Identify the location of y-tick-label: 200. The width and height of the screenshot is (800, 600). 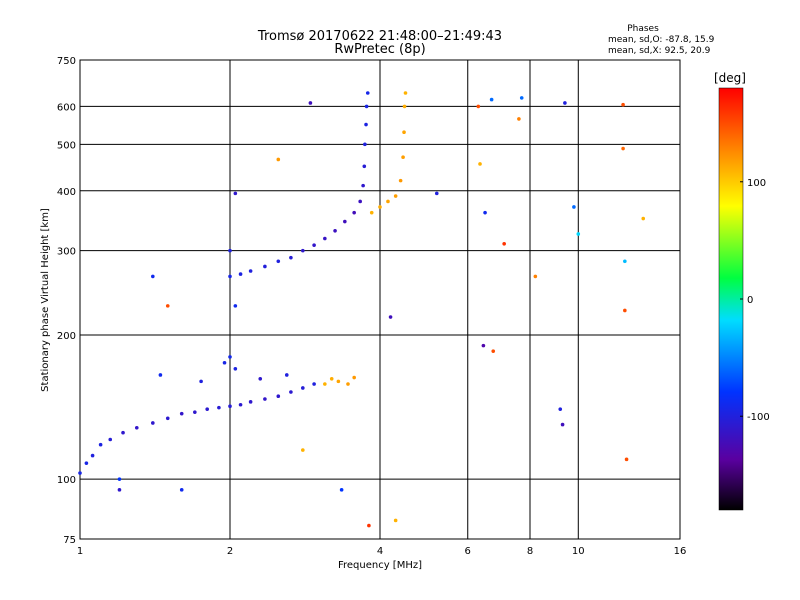
(66, 336).